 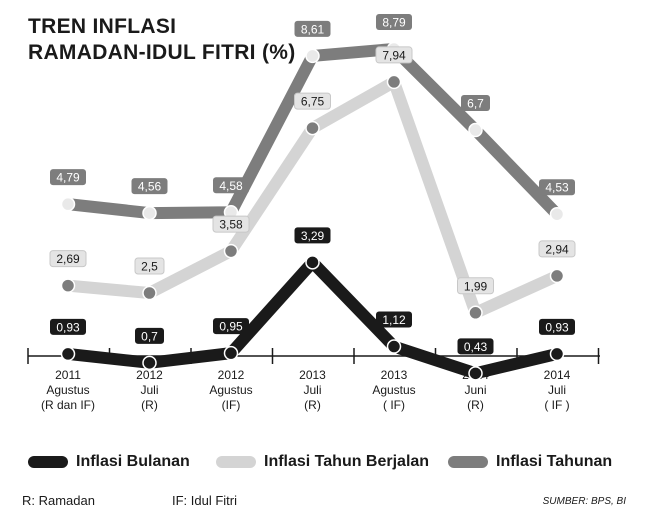 I want to click on chart-title-line-1: TREN INFLASI, so click(x=102, y=26).